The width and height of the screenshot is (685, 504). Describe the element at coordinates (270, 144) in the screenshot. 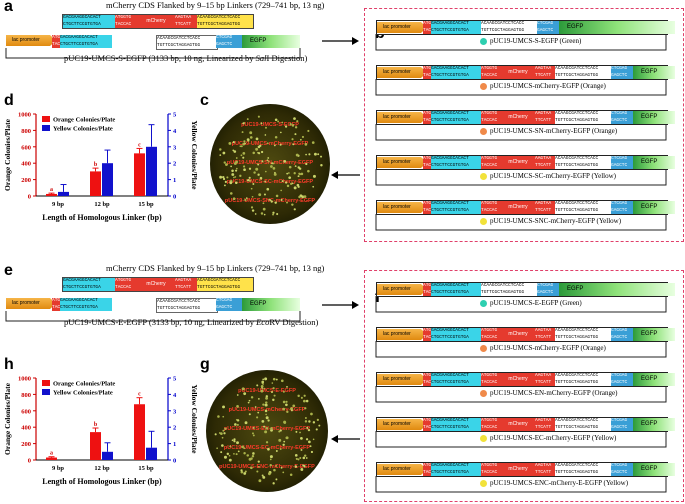

I see `plate-label: pUC19-UMCS-mCherry-EGFP` at that location.